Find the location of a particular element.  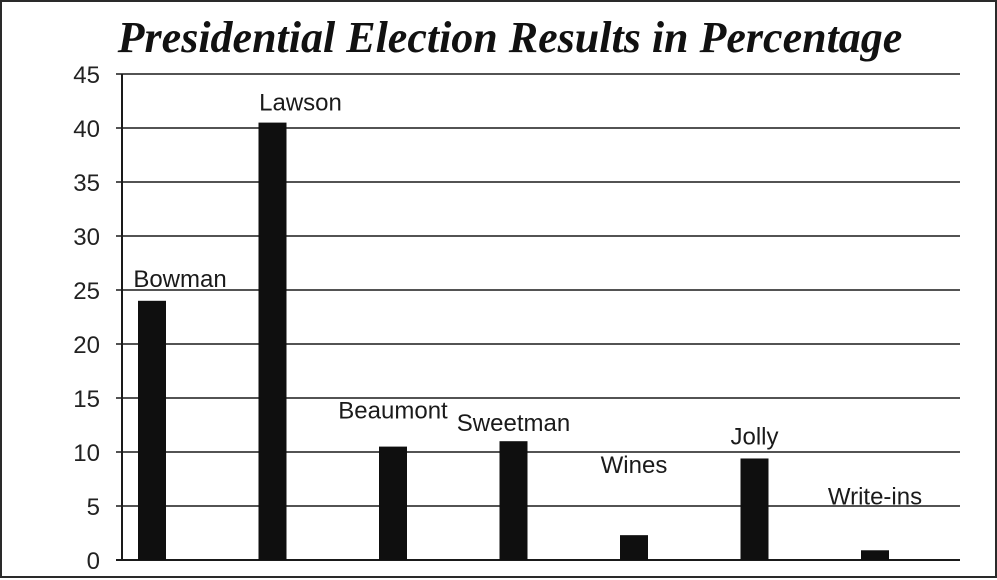

y-tick-label: 10 is located at coordinates (86, 453).